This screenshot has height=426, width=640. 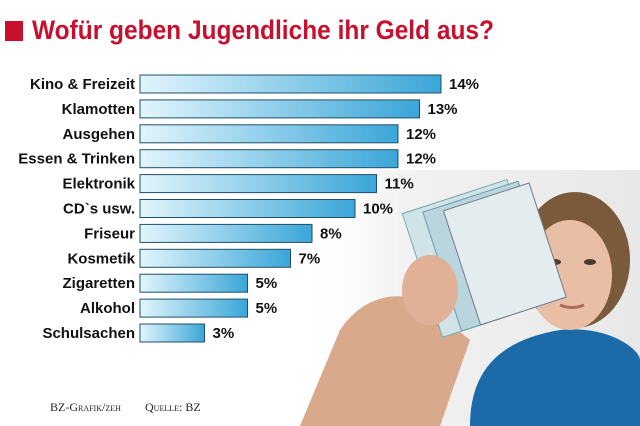 I want to click on value-label: 8%, so click(x=331, y=233).